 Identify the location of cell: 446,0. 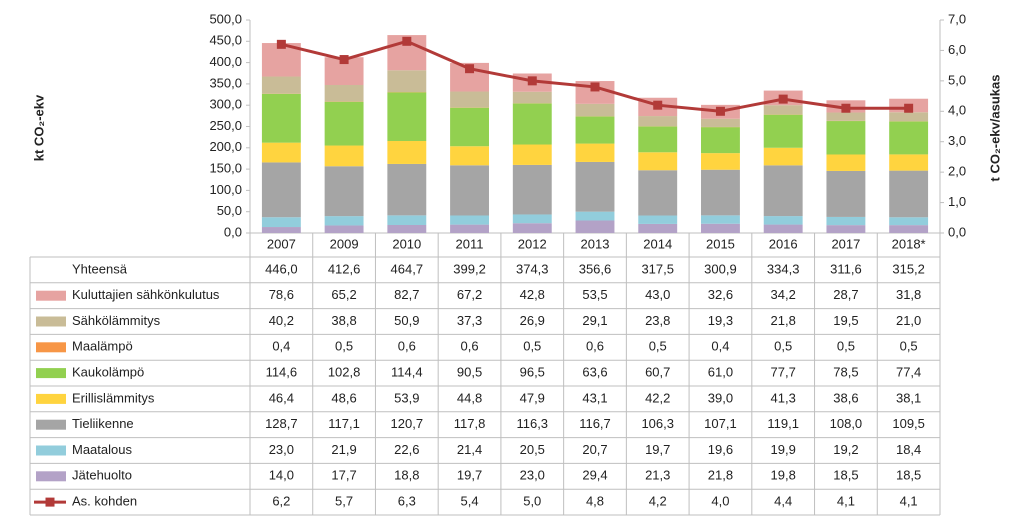
(281, 268).